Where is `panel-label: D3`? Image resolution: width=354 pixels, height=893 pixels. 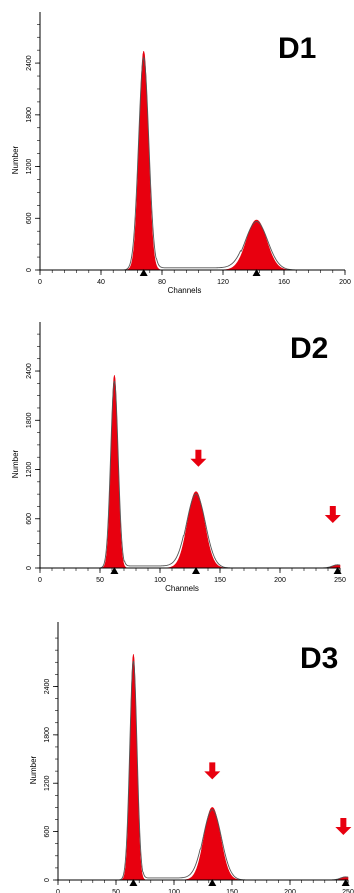
panel-label: D3 is located at coordinates (319, 658).